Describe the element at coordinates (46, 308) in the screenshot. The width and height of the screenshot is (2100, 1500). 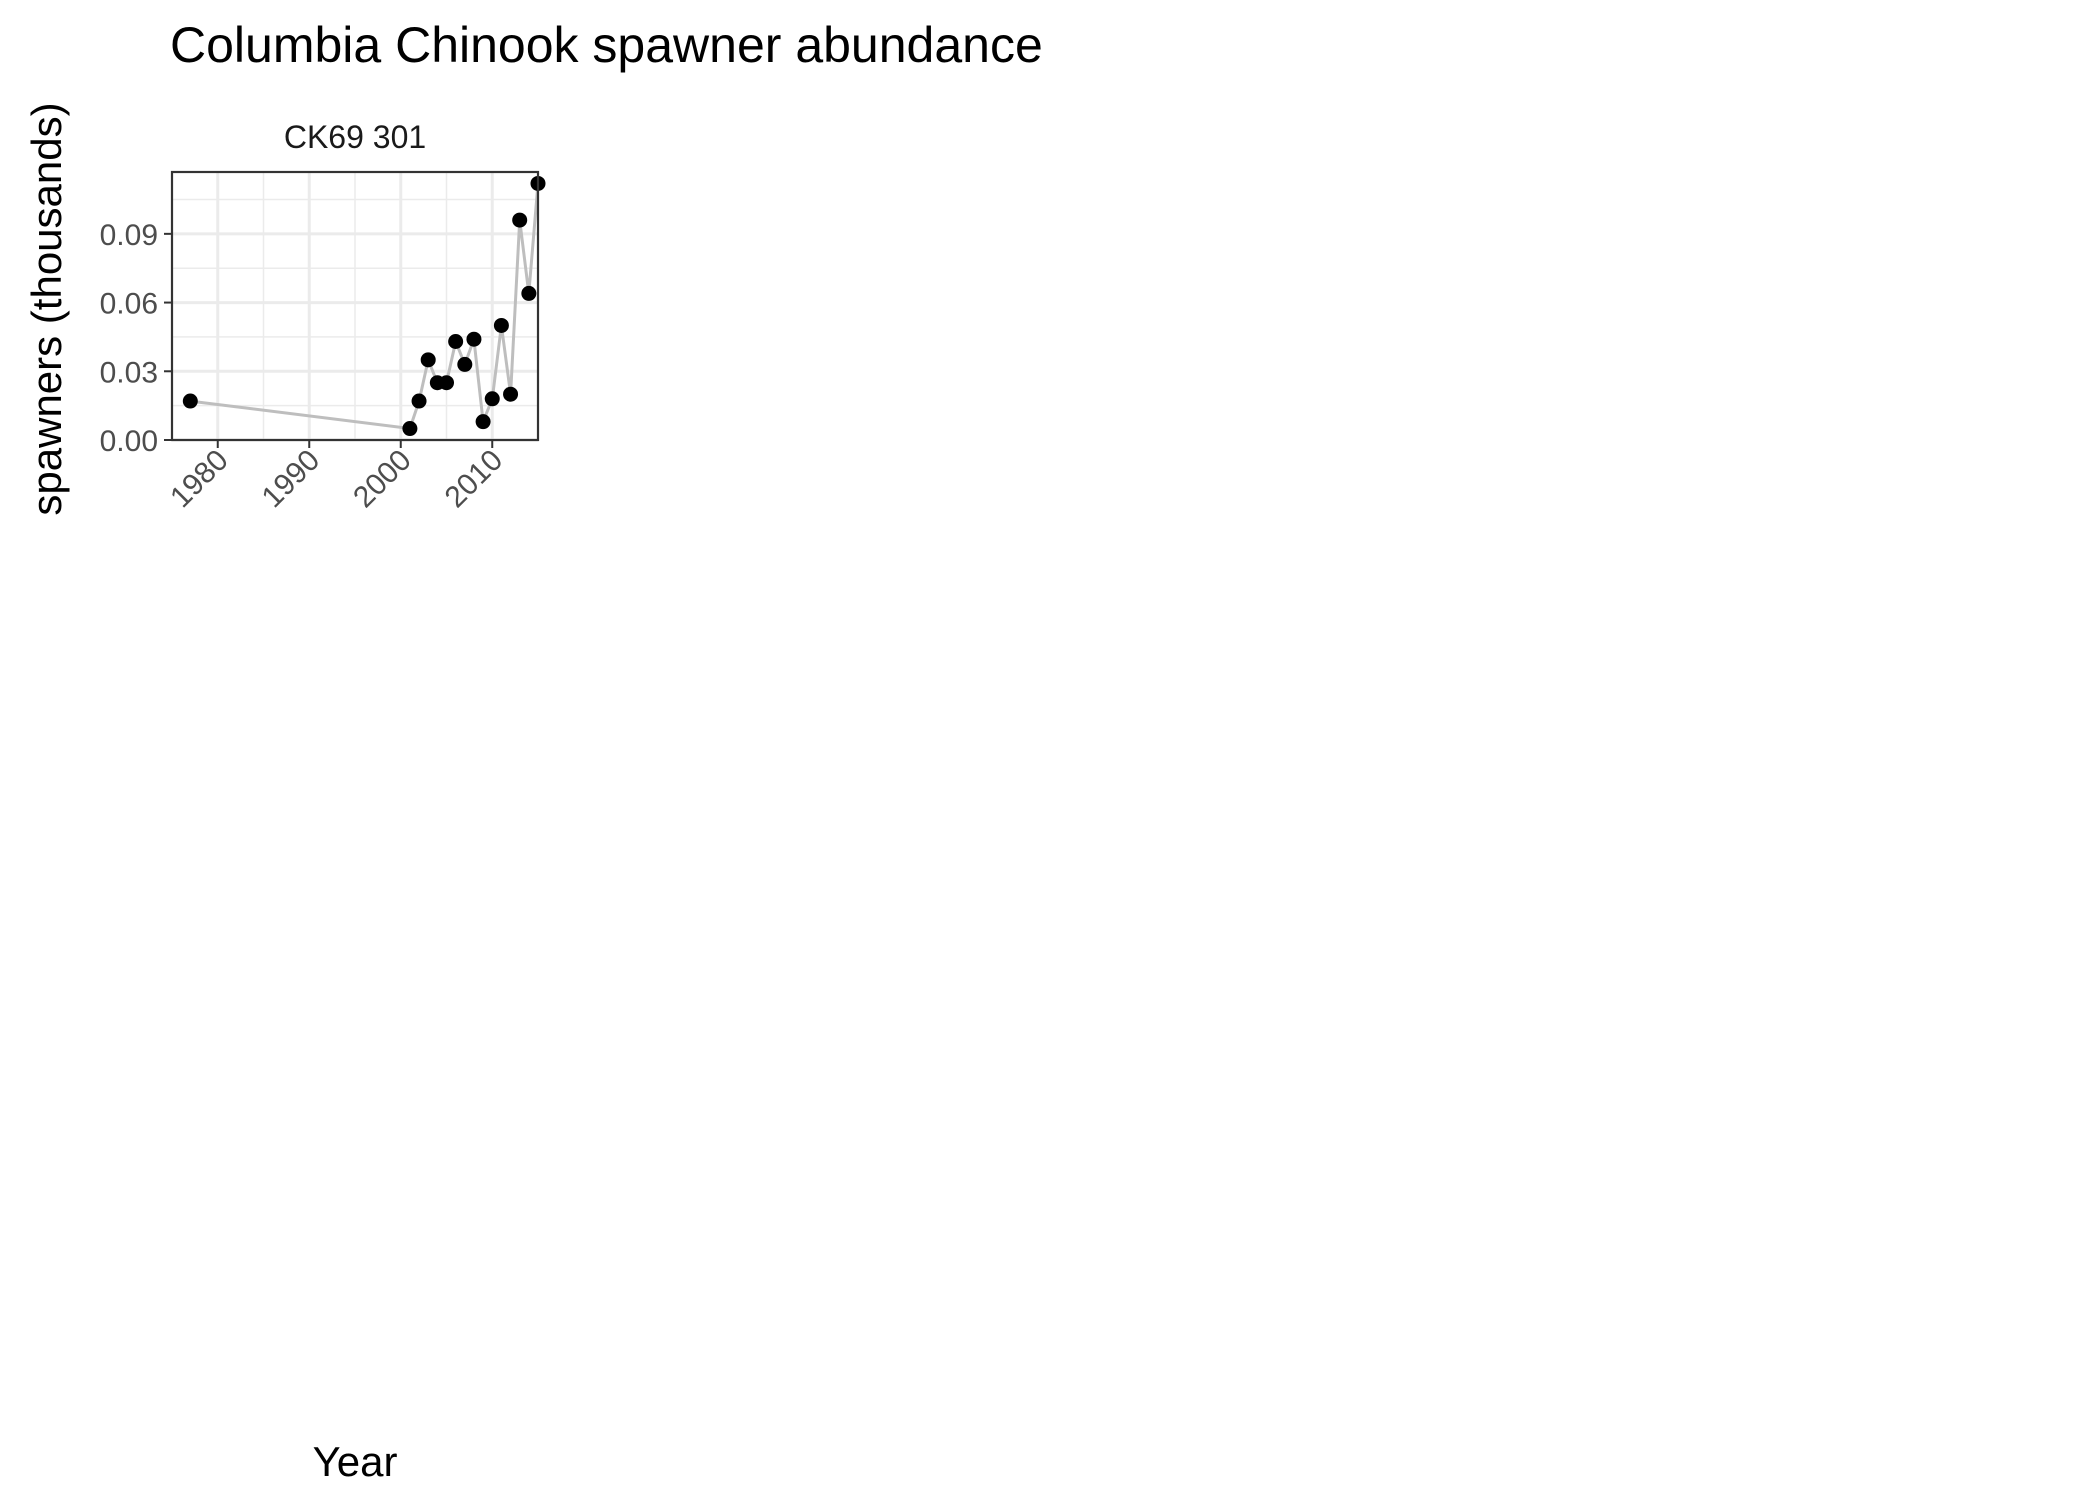
I see `y-axis-title: spawners (thousands)` at that location.